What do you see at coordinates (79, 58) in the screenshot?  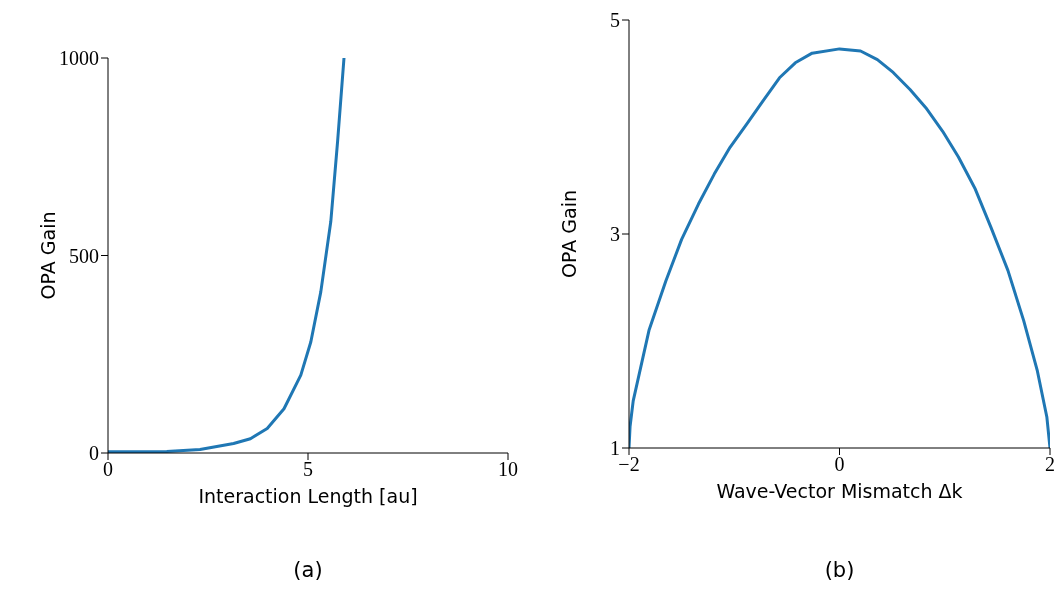 I see `y-tick-label: 1000` at bounding box center [79, 58].